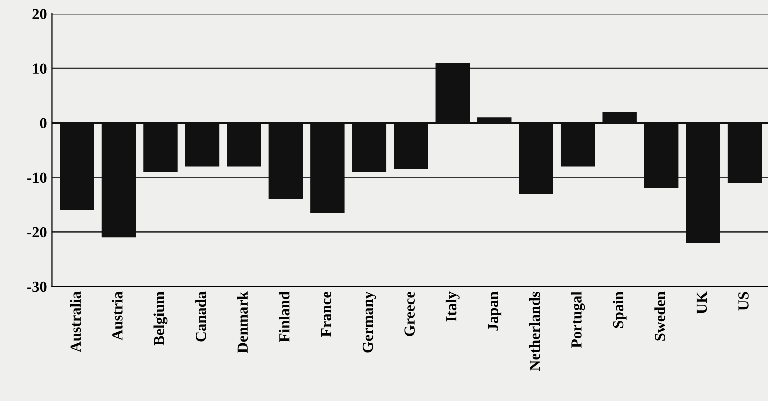 The image size is (768, 401). I want to click on y-tick-label: -20, so click(37, 232).